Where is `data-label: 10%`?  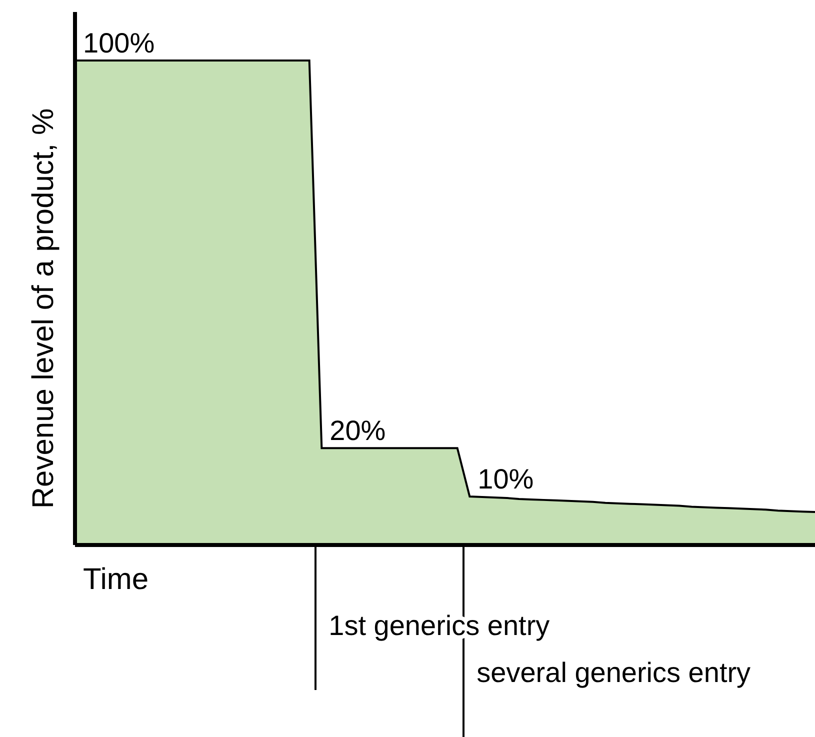
data-label: 10% is located at coordinates (506, 479).